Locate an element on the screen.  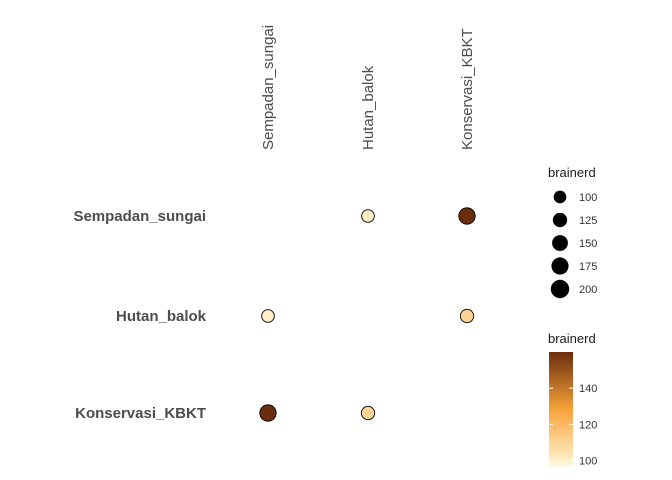
column-label: Sempadan_sungai is located at coordinates (268, 87).